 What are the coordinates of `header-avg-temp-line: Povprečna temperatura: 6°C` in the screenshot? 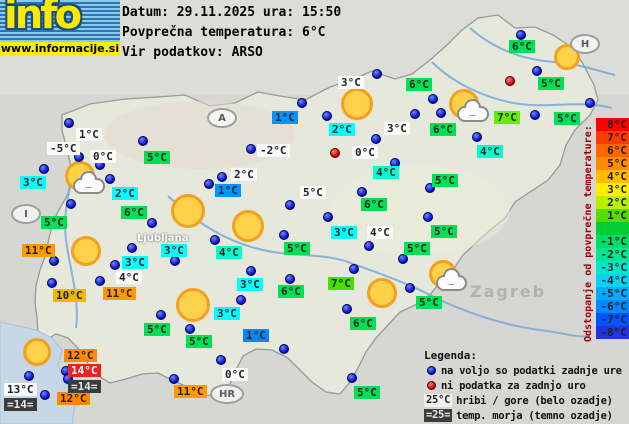 It's located at (224, 32).